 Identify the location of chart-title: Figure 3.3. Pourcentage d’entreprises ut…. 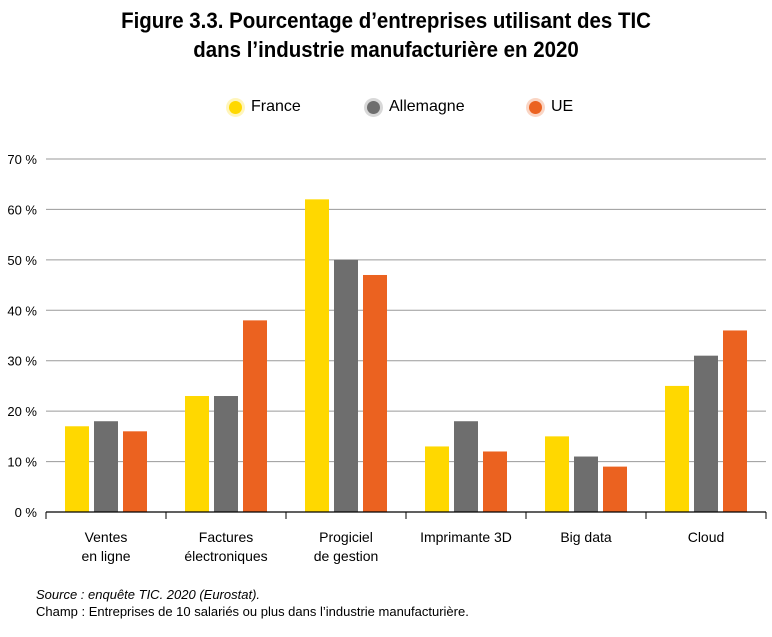
(386, 35).